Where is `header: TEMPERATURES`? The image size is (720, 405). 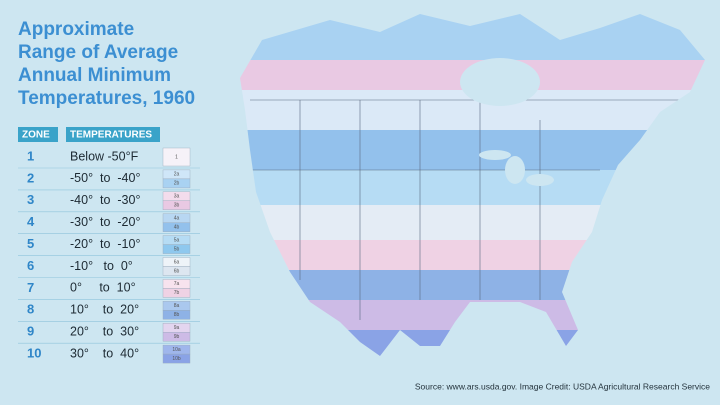 header: TEMPERATURES is located at coordinates (111, 135).